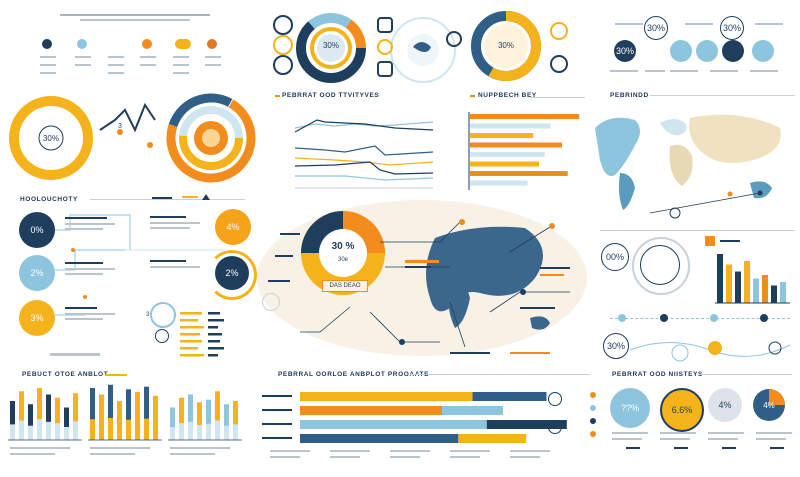 Image resolution: width=800 pixels, height=477 pixels. I want to click on product-analysis-rule, so click(116, 375).